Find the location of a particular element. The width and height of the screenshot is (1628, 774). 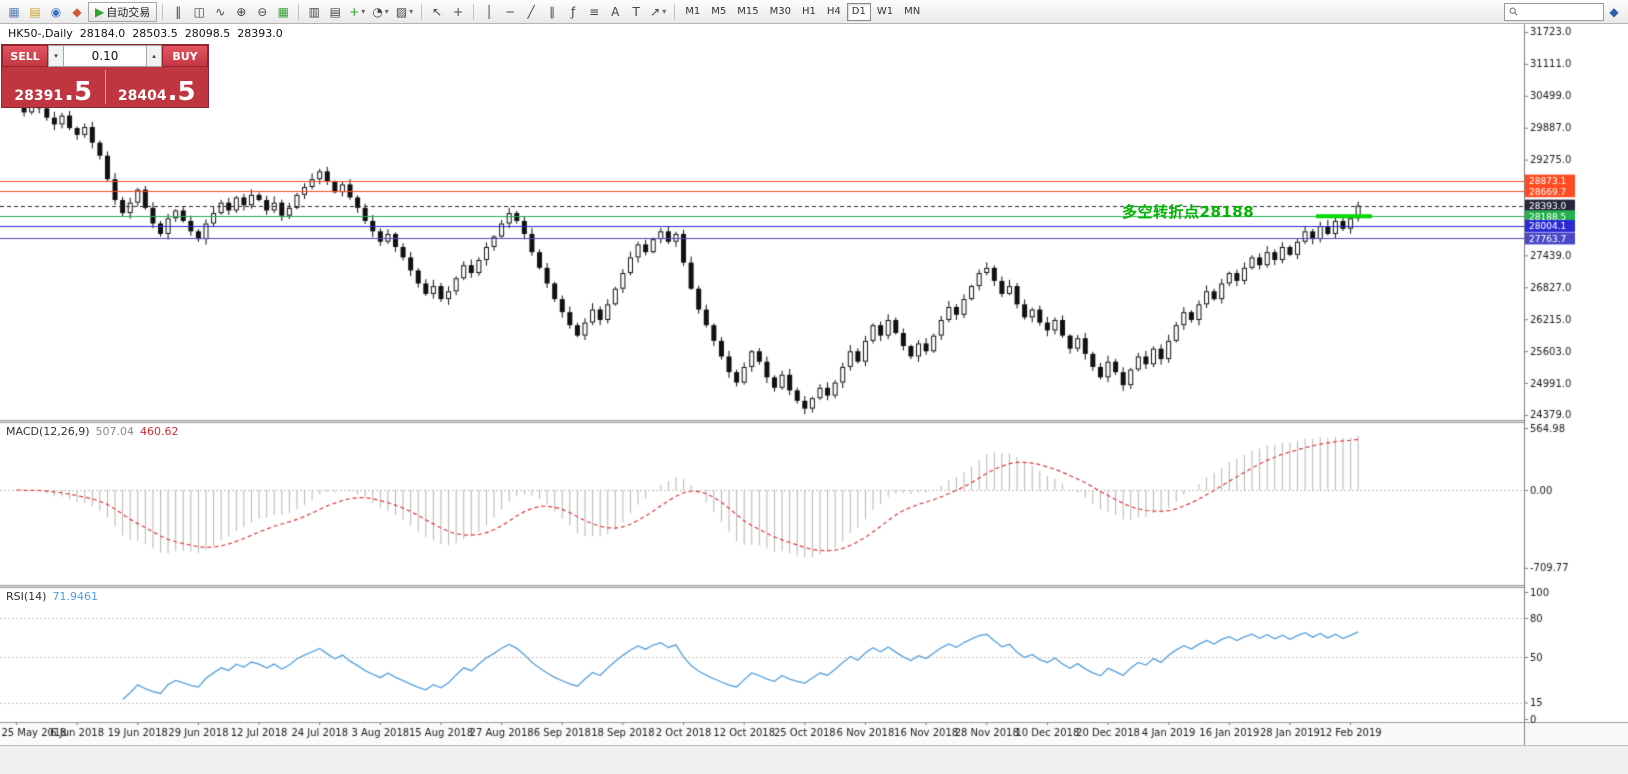

zoom-in-button: ⊕ is located at coordinates (241, 12).